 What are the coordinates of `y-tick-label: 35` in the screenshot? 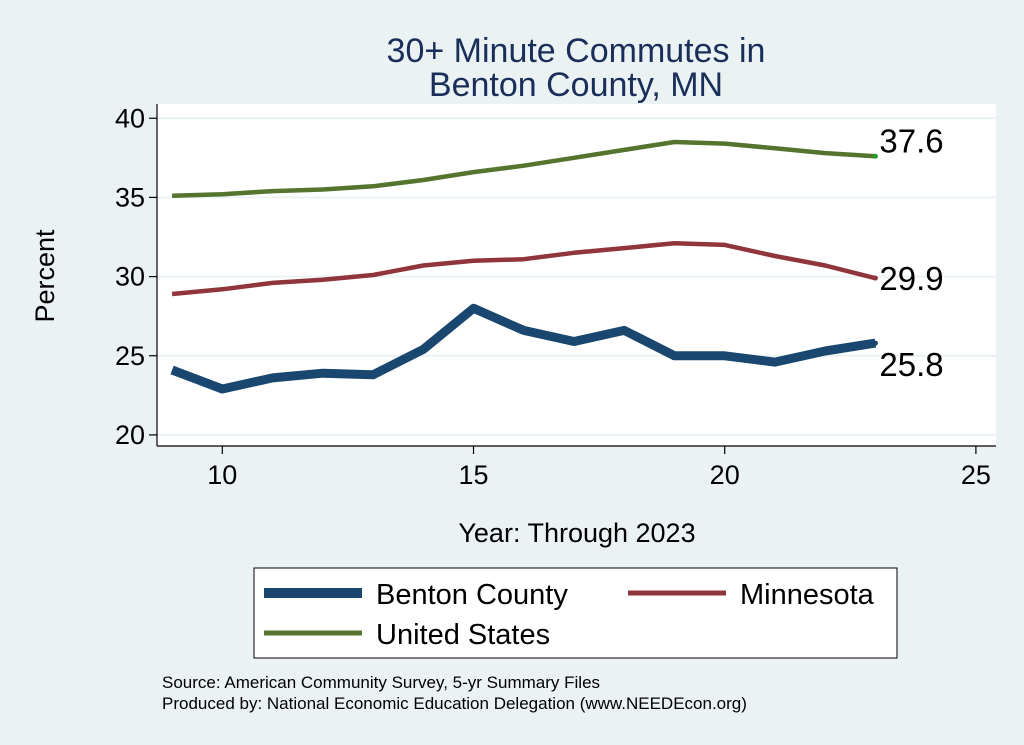 It's located at (130, 197).